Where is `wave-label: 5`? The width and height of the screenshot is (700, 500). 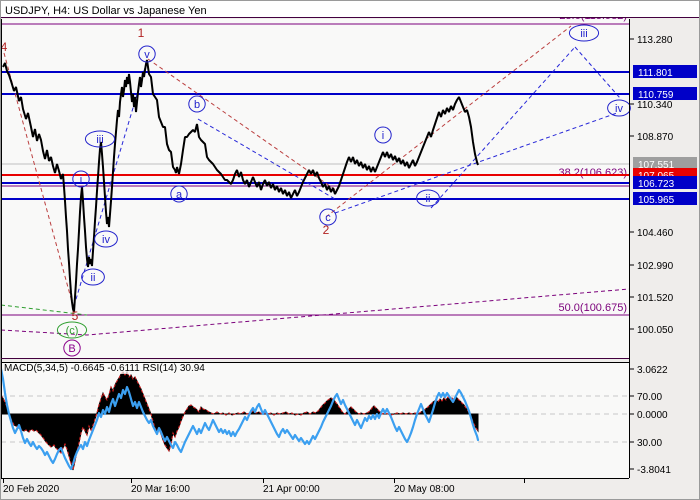 wave-label: 5 is located at coordinates (75, 316).